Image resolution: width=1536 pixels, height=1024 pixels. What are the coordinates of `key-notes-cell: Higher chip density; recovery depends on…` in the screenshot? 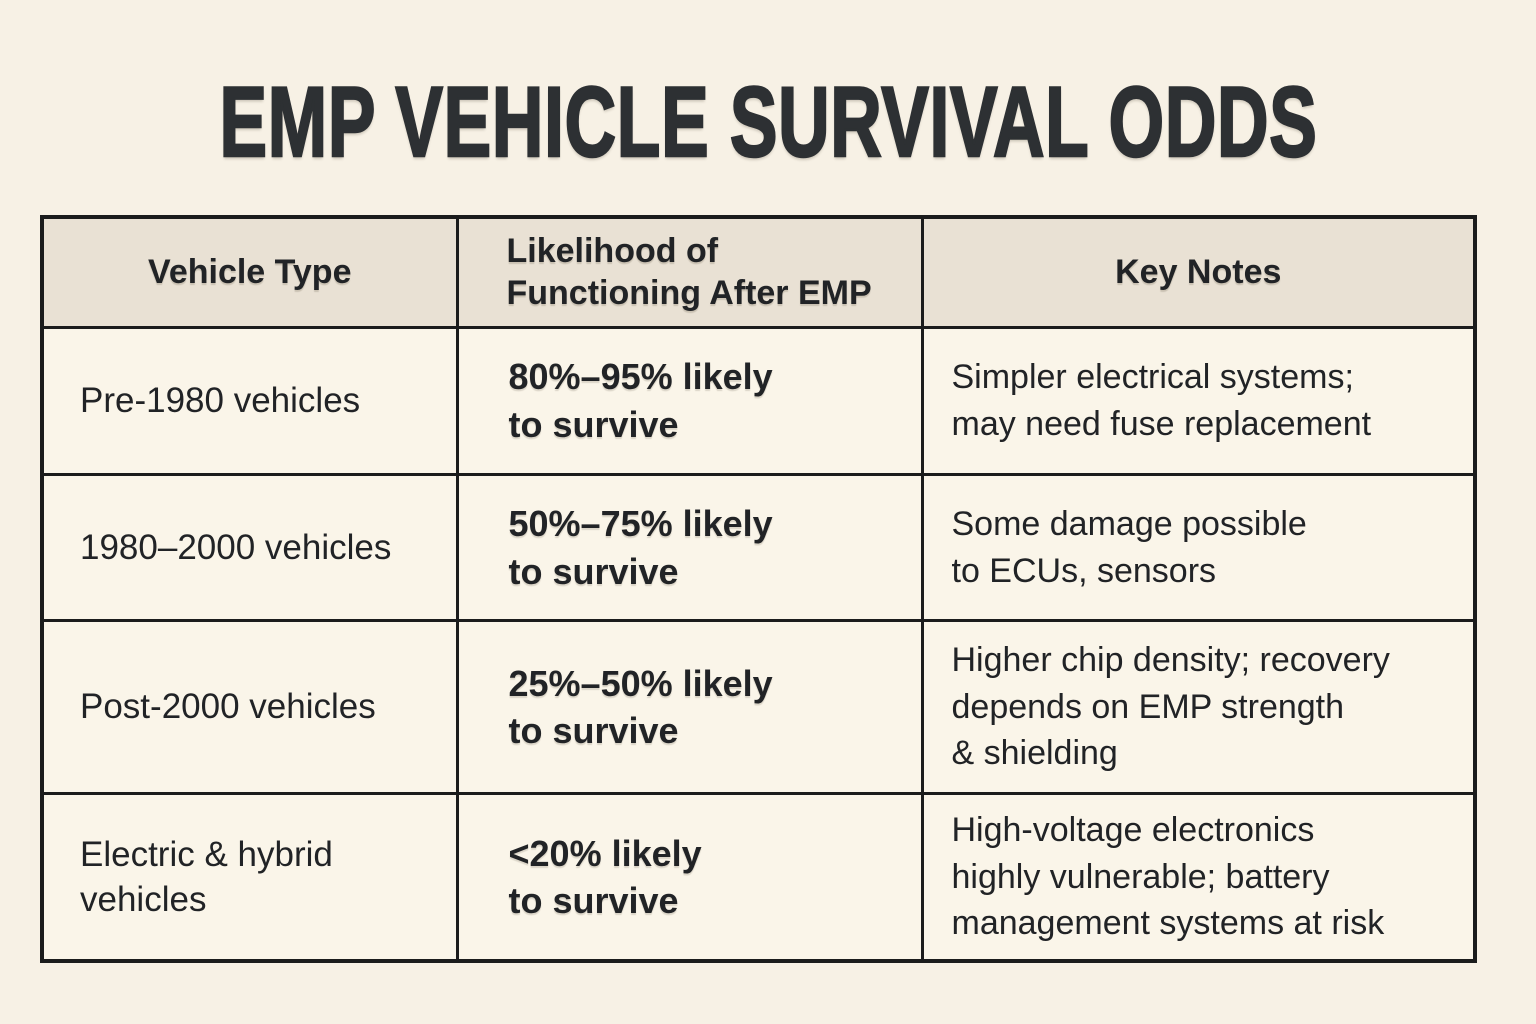 It's located at (1198, 707).